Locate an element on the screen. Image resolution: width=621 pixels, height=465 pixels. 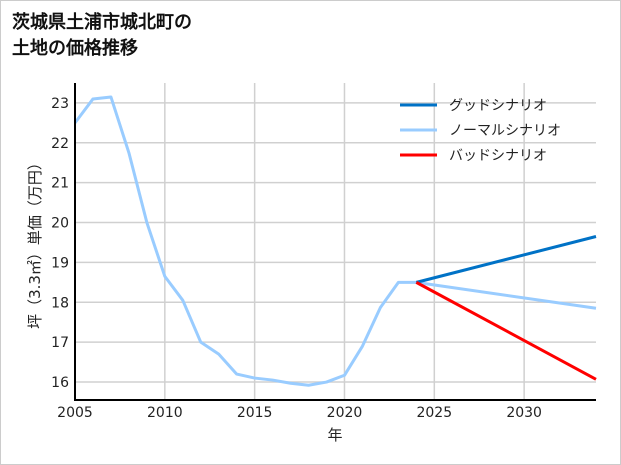
title-line-2: 土地の価格推移 is located at coordinates (75, 48).